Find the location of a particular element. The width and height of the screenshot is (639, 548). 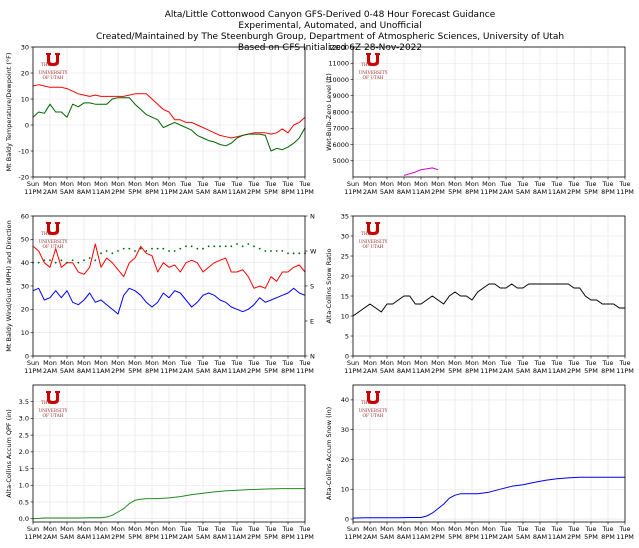

y-tick-label: 0.0 is located at coordinates (24, 519).